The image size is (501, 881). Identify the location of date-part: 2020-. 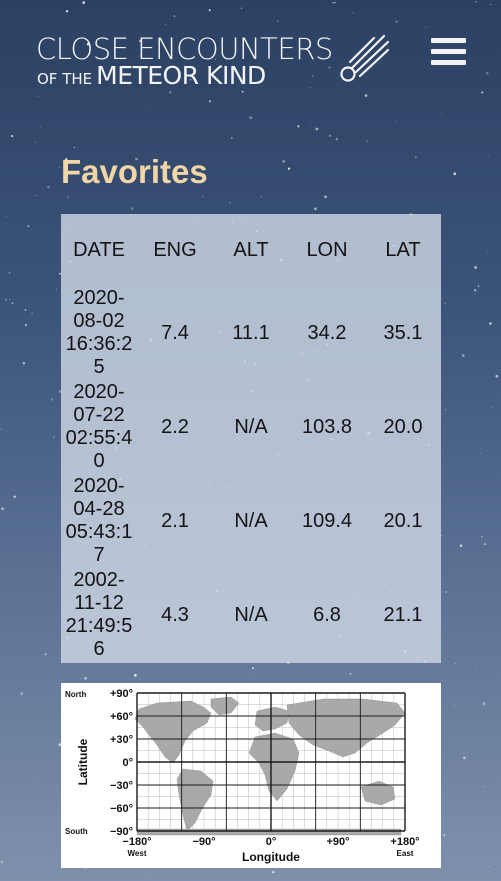
(99, 486).